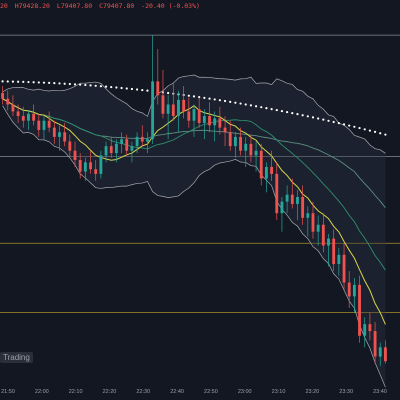 The image size is (400, 400). What do you see at coordinates (4, 6) in the screenshot?
I see `legend-open: 20` at bounding box center [4, 6].